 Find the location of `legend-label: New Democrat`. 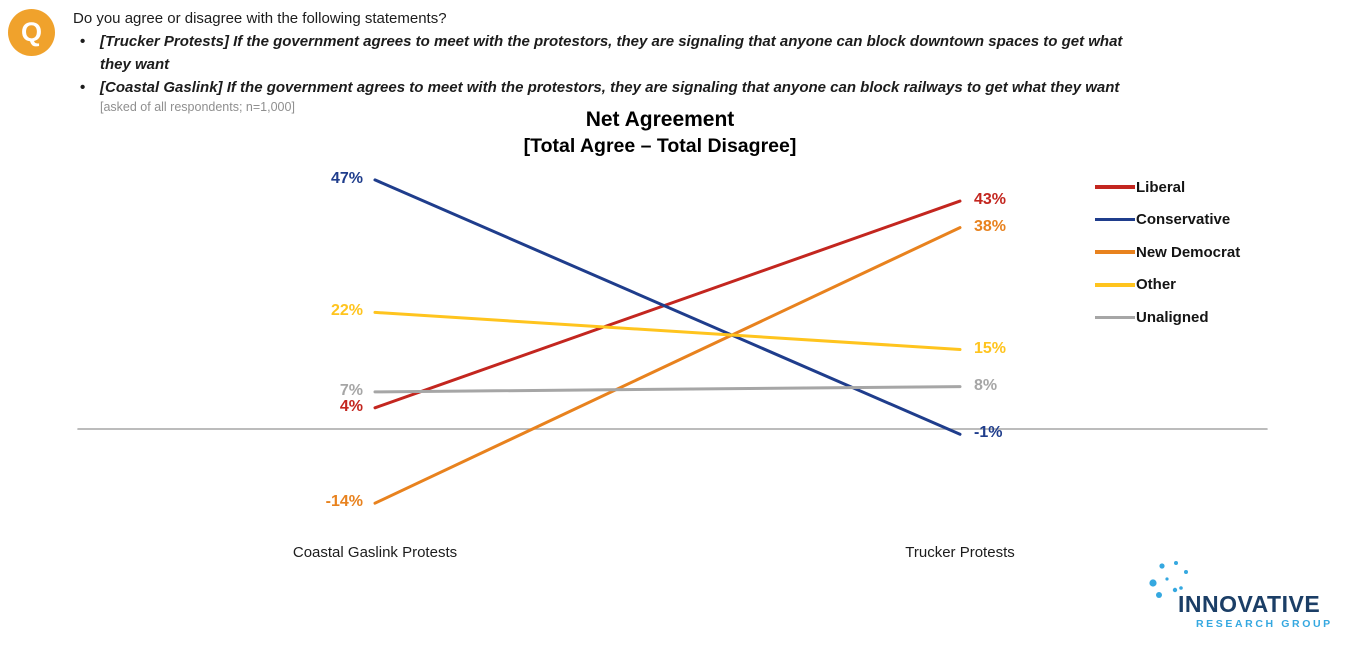

legend-label: New Democrat is located at coordinates (1188, 252).